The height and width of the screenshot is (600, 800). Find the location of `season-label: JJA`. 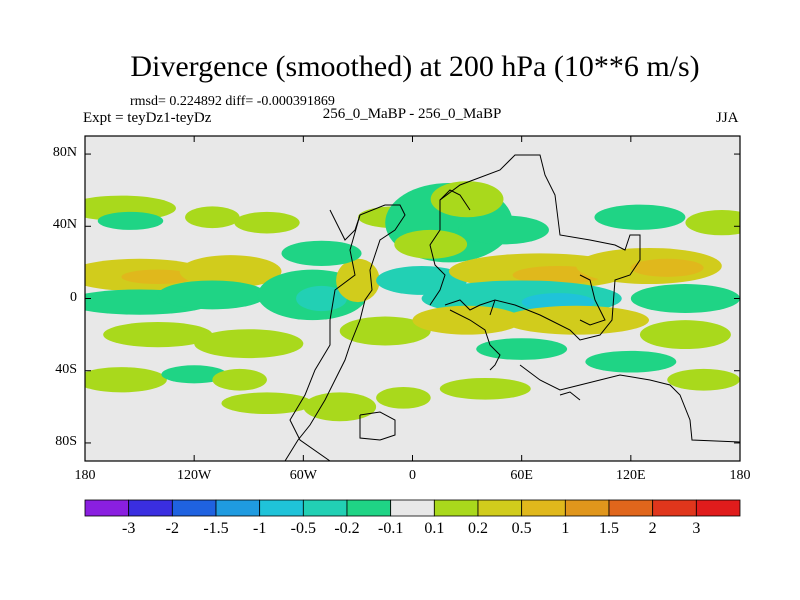

season-label: JJA is located at coordinates (727, 118).